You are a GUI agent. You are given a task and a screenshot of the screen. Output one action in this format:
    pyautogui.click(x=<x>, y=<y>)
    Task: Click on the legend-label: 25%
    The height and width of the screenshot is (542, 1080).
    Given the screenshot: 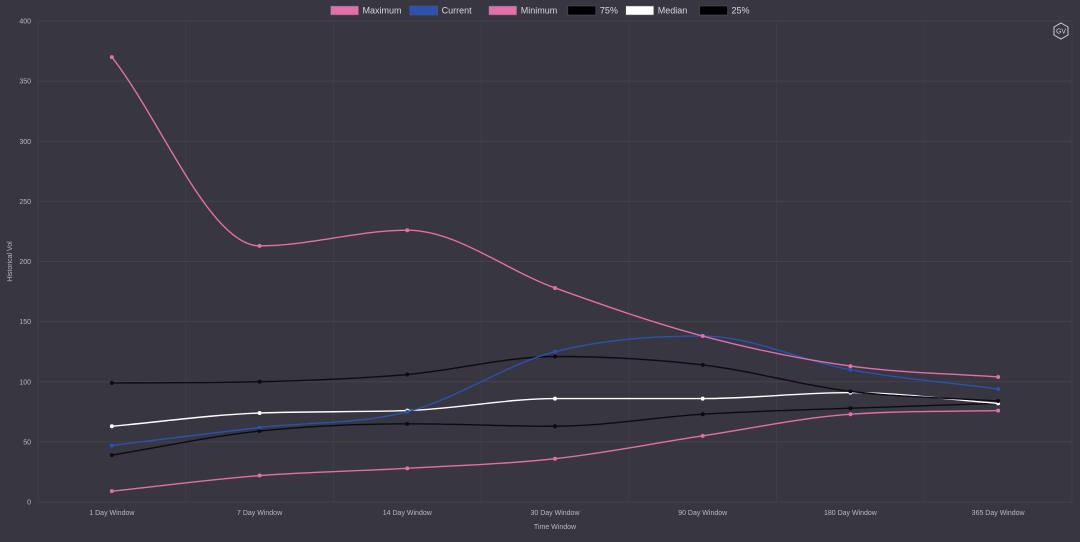 What is the action you would take?
    pyautogui.click(x=741, y=11)
    